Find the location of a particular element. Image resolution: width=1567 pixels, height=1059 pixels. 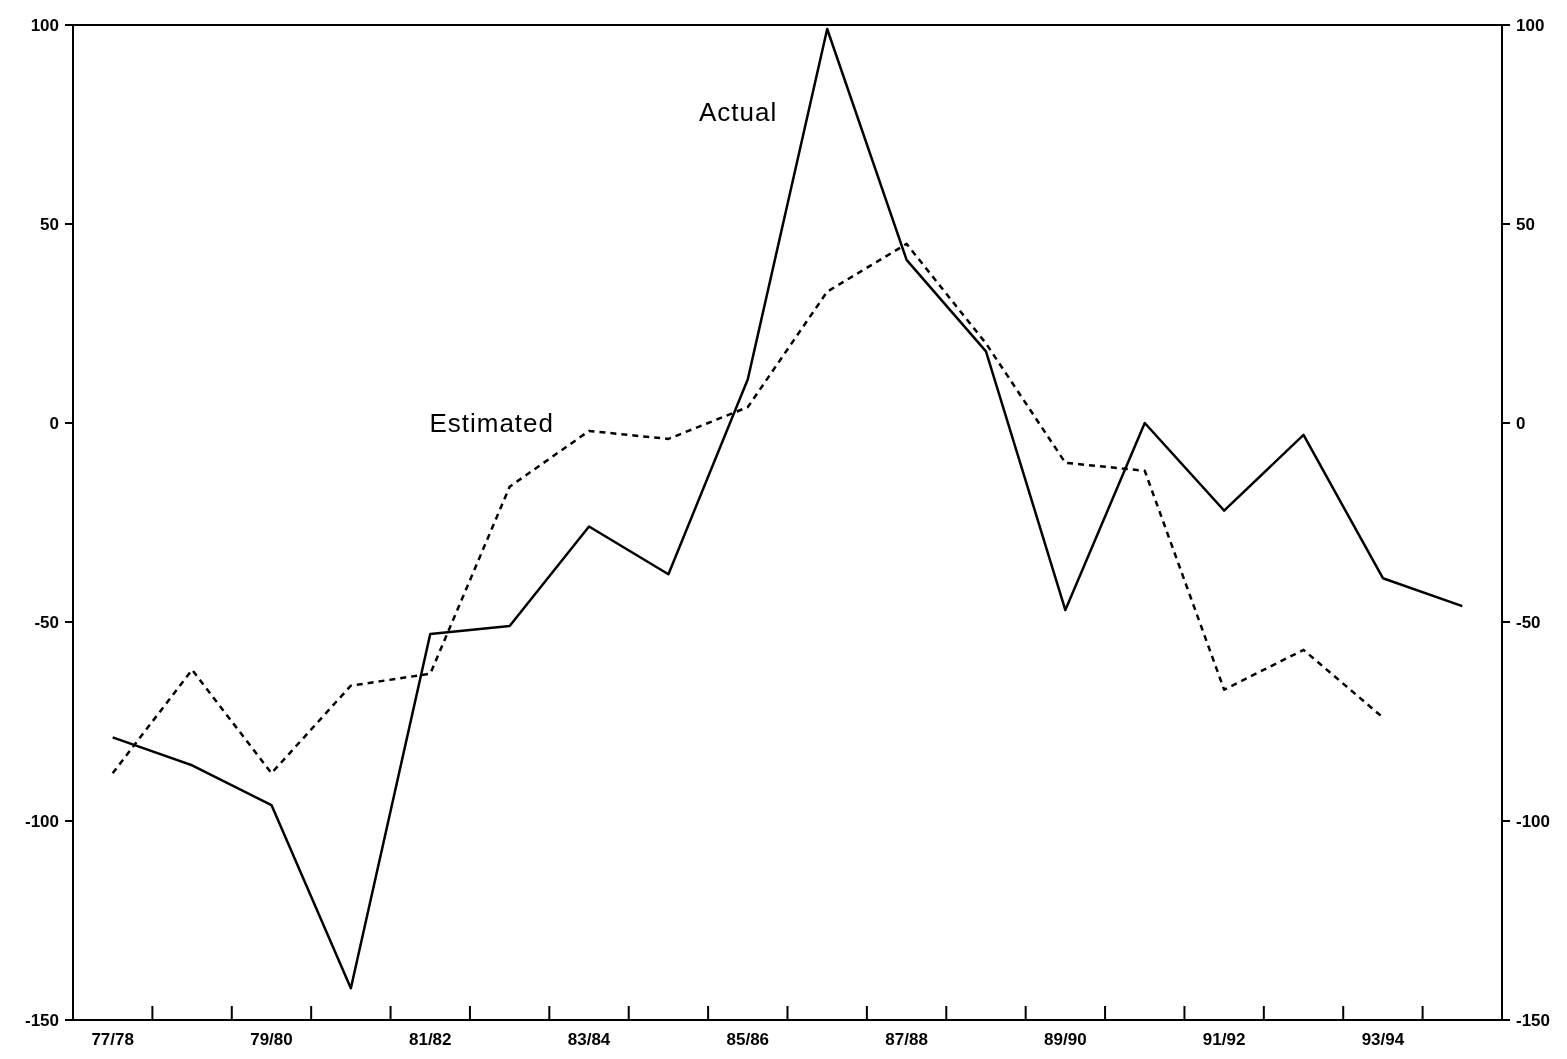

x-tick-label: 91/92 is located at coordinates (1224, 1039).